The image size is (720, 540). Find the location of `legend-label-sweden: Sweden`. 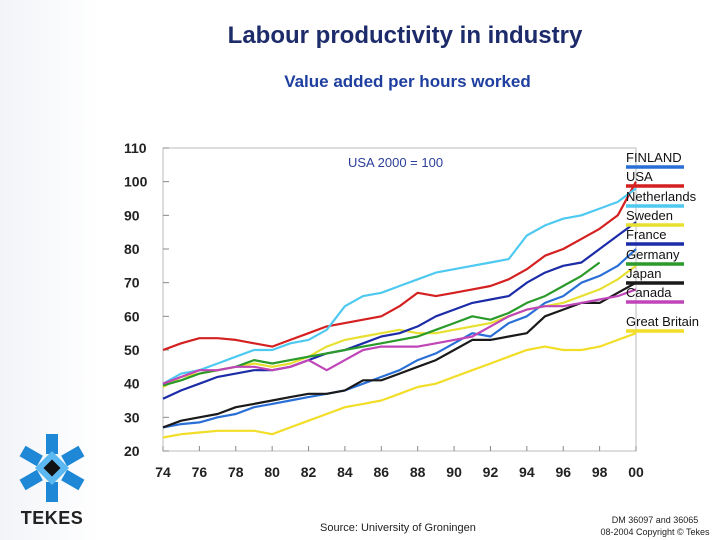

legend-label-sweden: Sweden is located at coordinates (649, 215).